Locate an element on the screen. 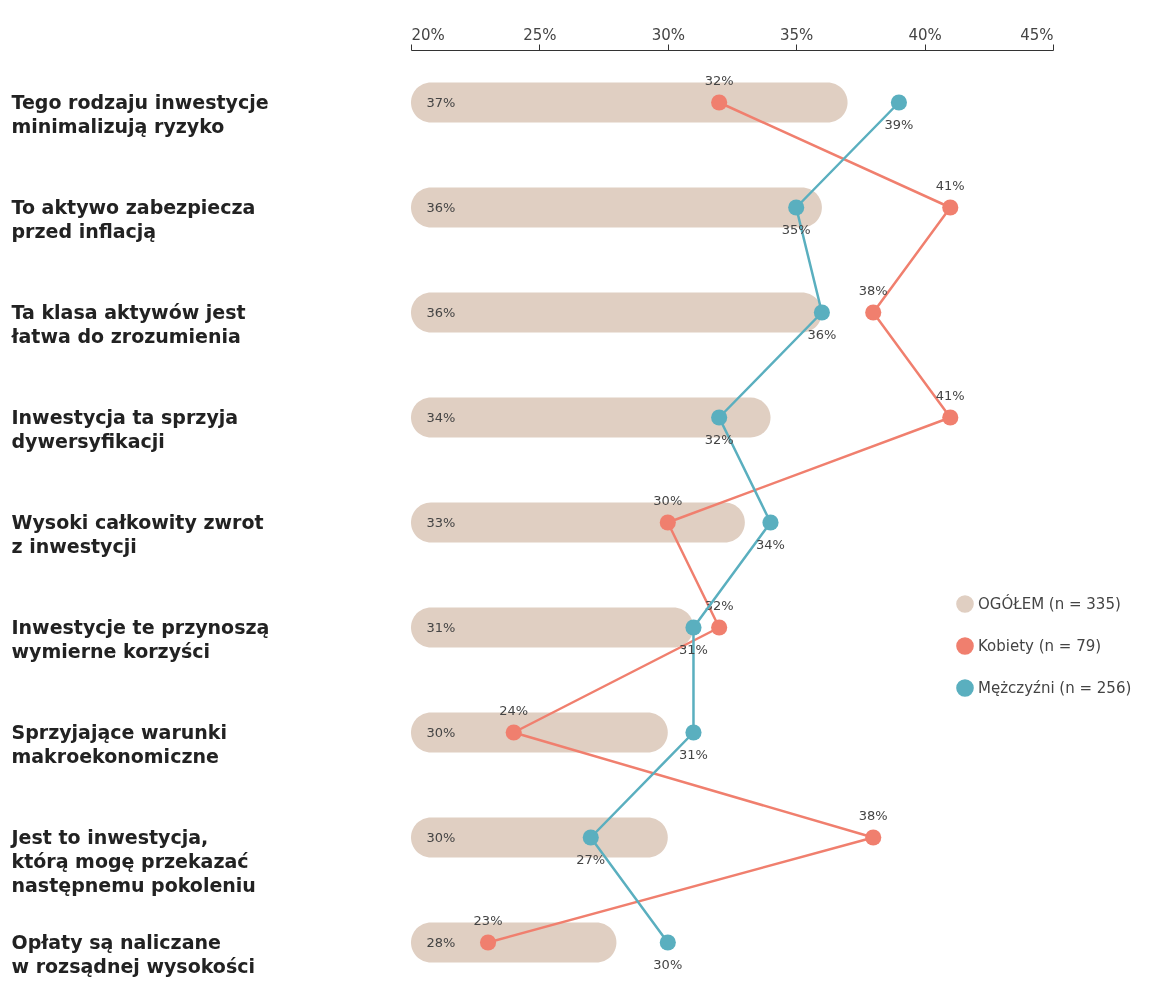  x-tick-label: 45% is located at coordinates (1037, 34).